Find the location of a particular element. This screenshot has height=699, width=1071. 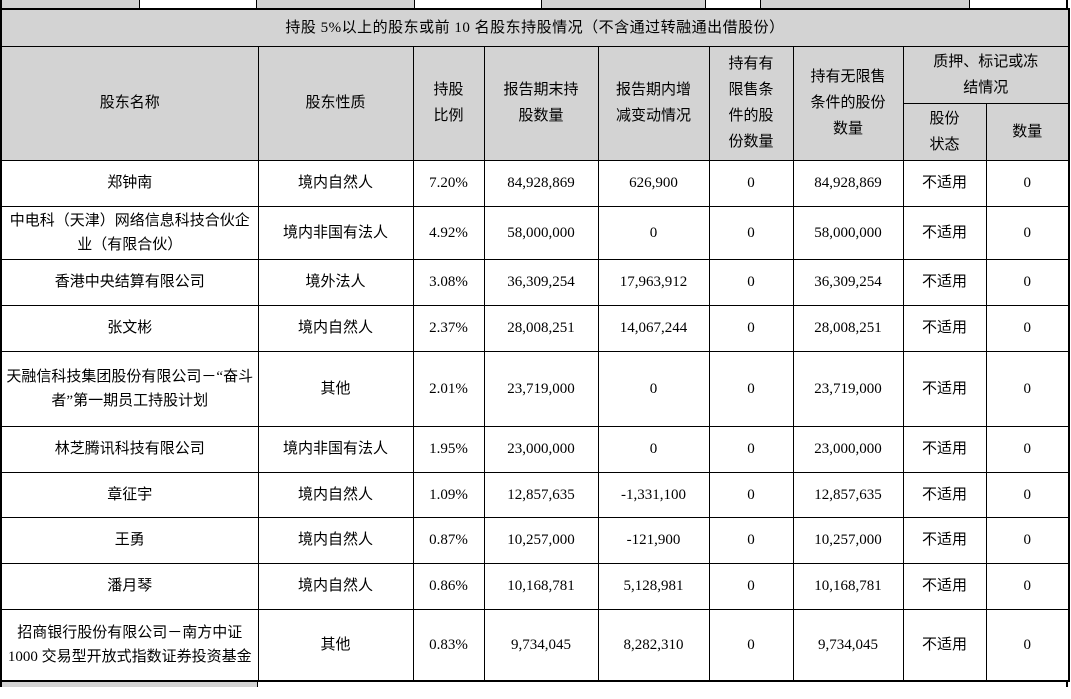

cell-shares-at-period-end: 9,734,045 is located at coordinates (541, 645).